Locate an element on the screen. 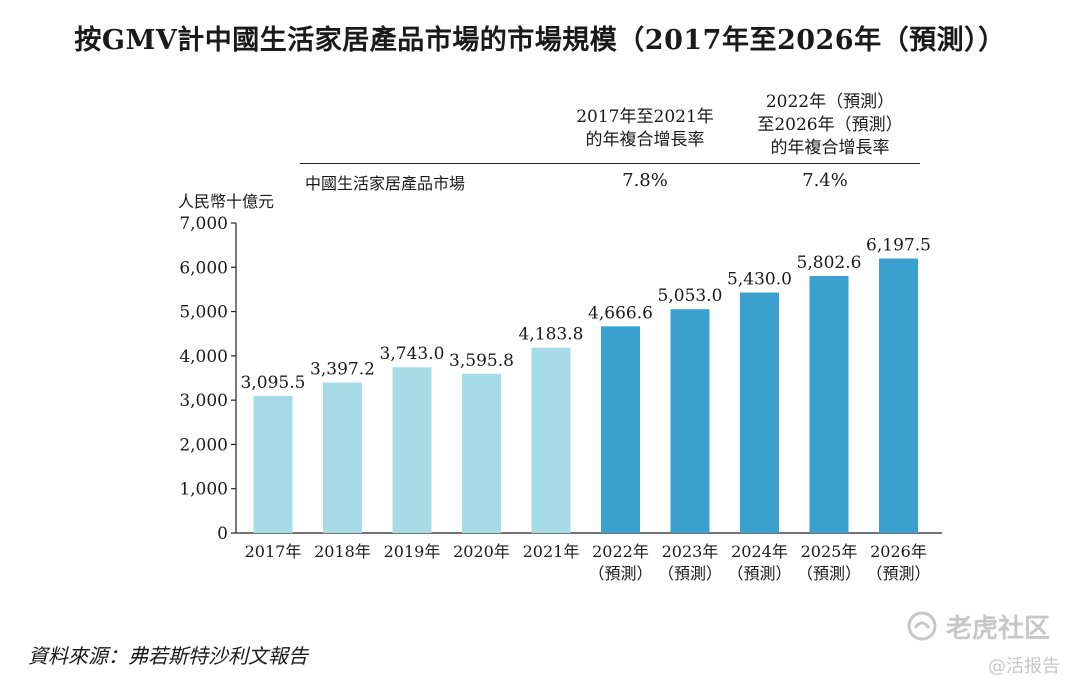  x-tick-label: 2019年 is located at coordinates (412, 551).